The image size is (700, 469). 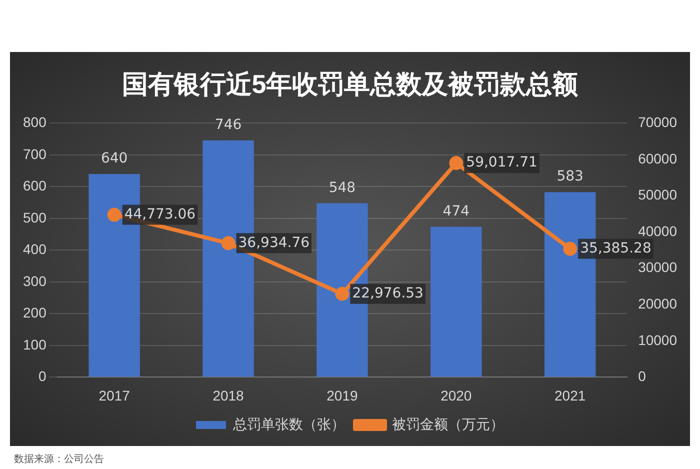 I want to click on y-tick-label: 600, so click(x=35, y=186).